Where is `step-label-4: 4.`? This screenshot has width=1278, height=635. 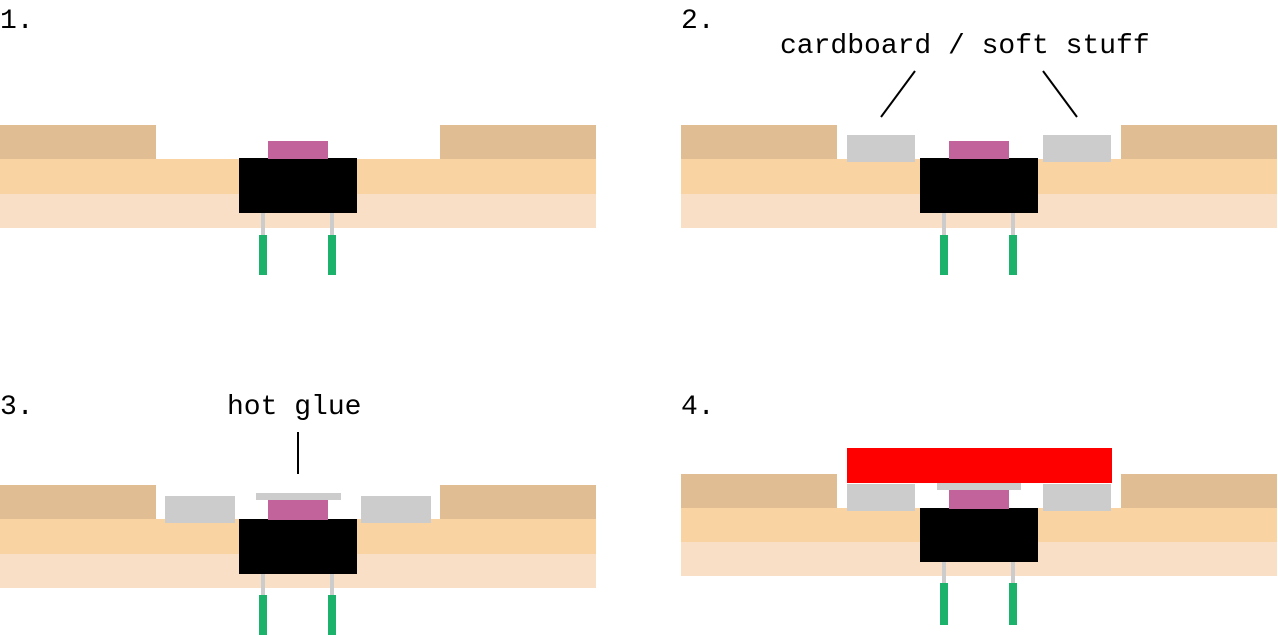
step-label-4: 4. is located at coordinates (698, 407).